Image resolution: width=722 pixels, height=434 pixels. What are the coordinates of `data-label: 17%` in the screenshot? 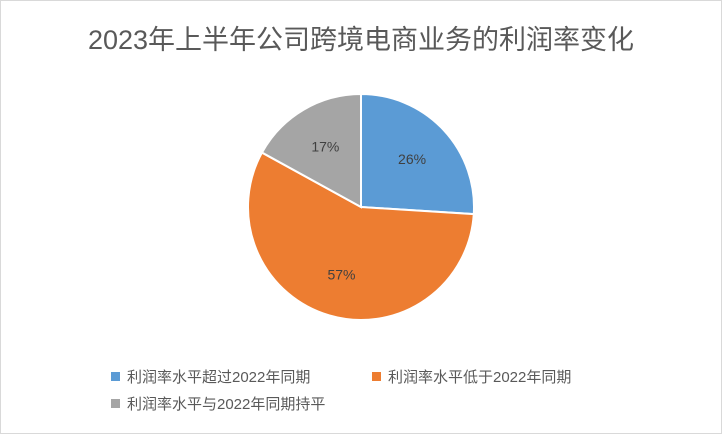 It's located at (325, 147).